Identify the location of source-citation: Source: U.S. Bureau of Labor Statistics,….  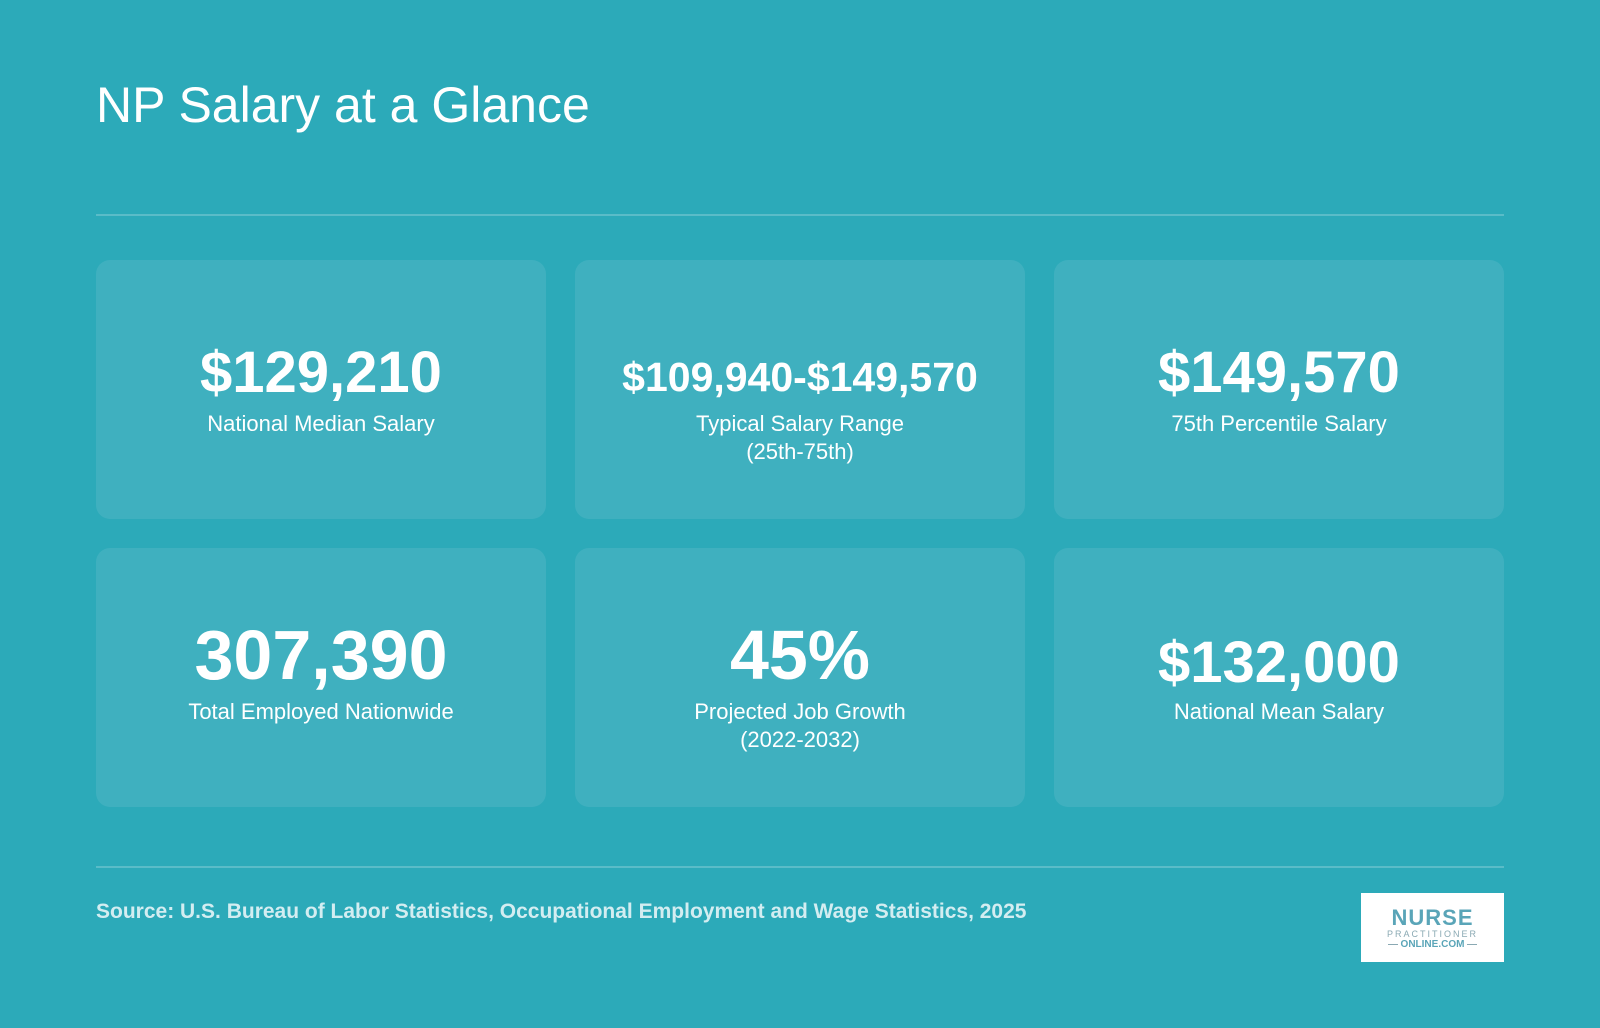
(561, 911).